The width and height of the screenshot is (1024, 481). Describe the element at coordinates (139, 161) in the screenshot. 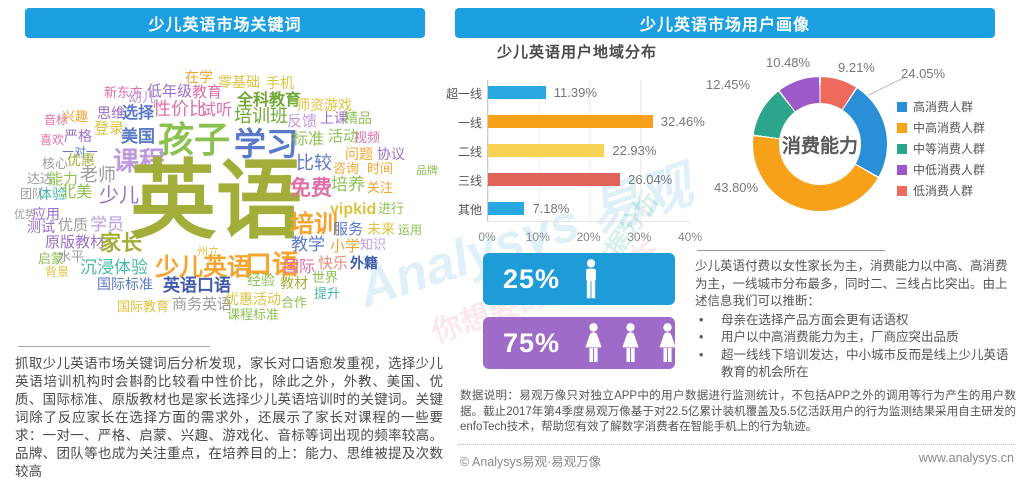

I see `keyword: 课程` at that location.